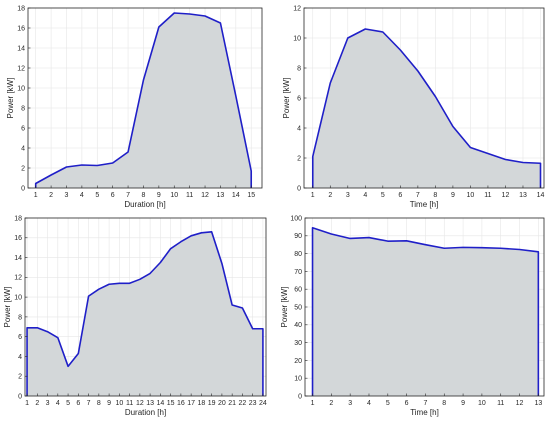 The width and height of the screenshot is (550, 422). I want to click on y-tick-label: 40, so click(298, 325).